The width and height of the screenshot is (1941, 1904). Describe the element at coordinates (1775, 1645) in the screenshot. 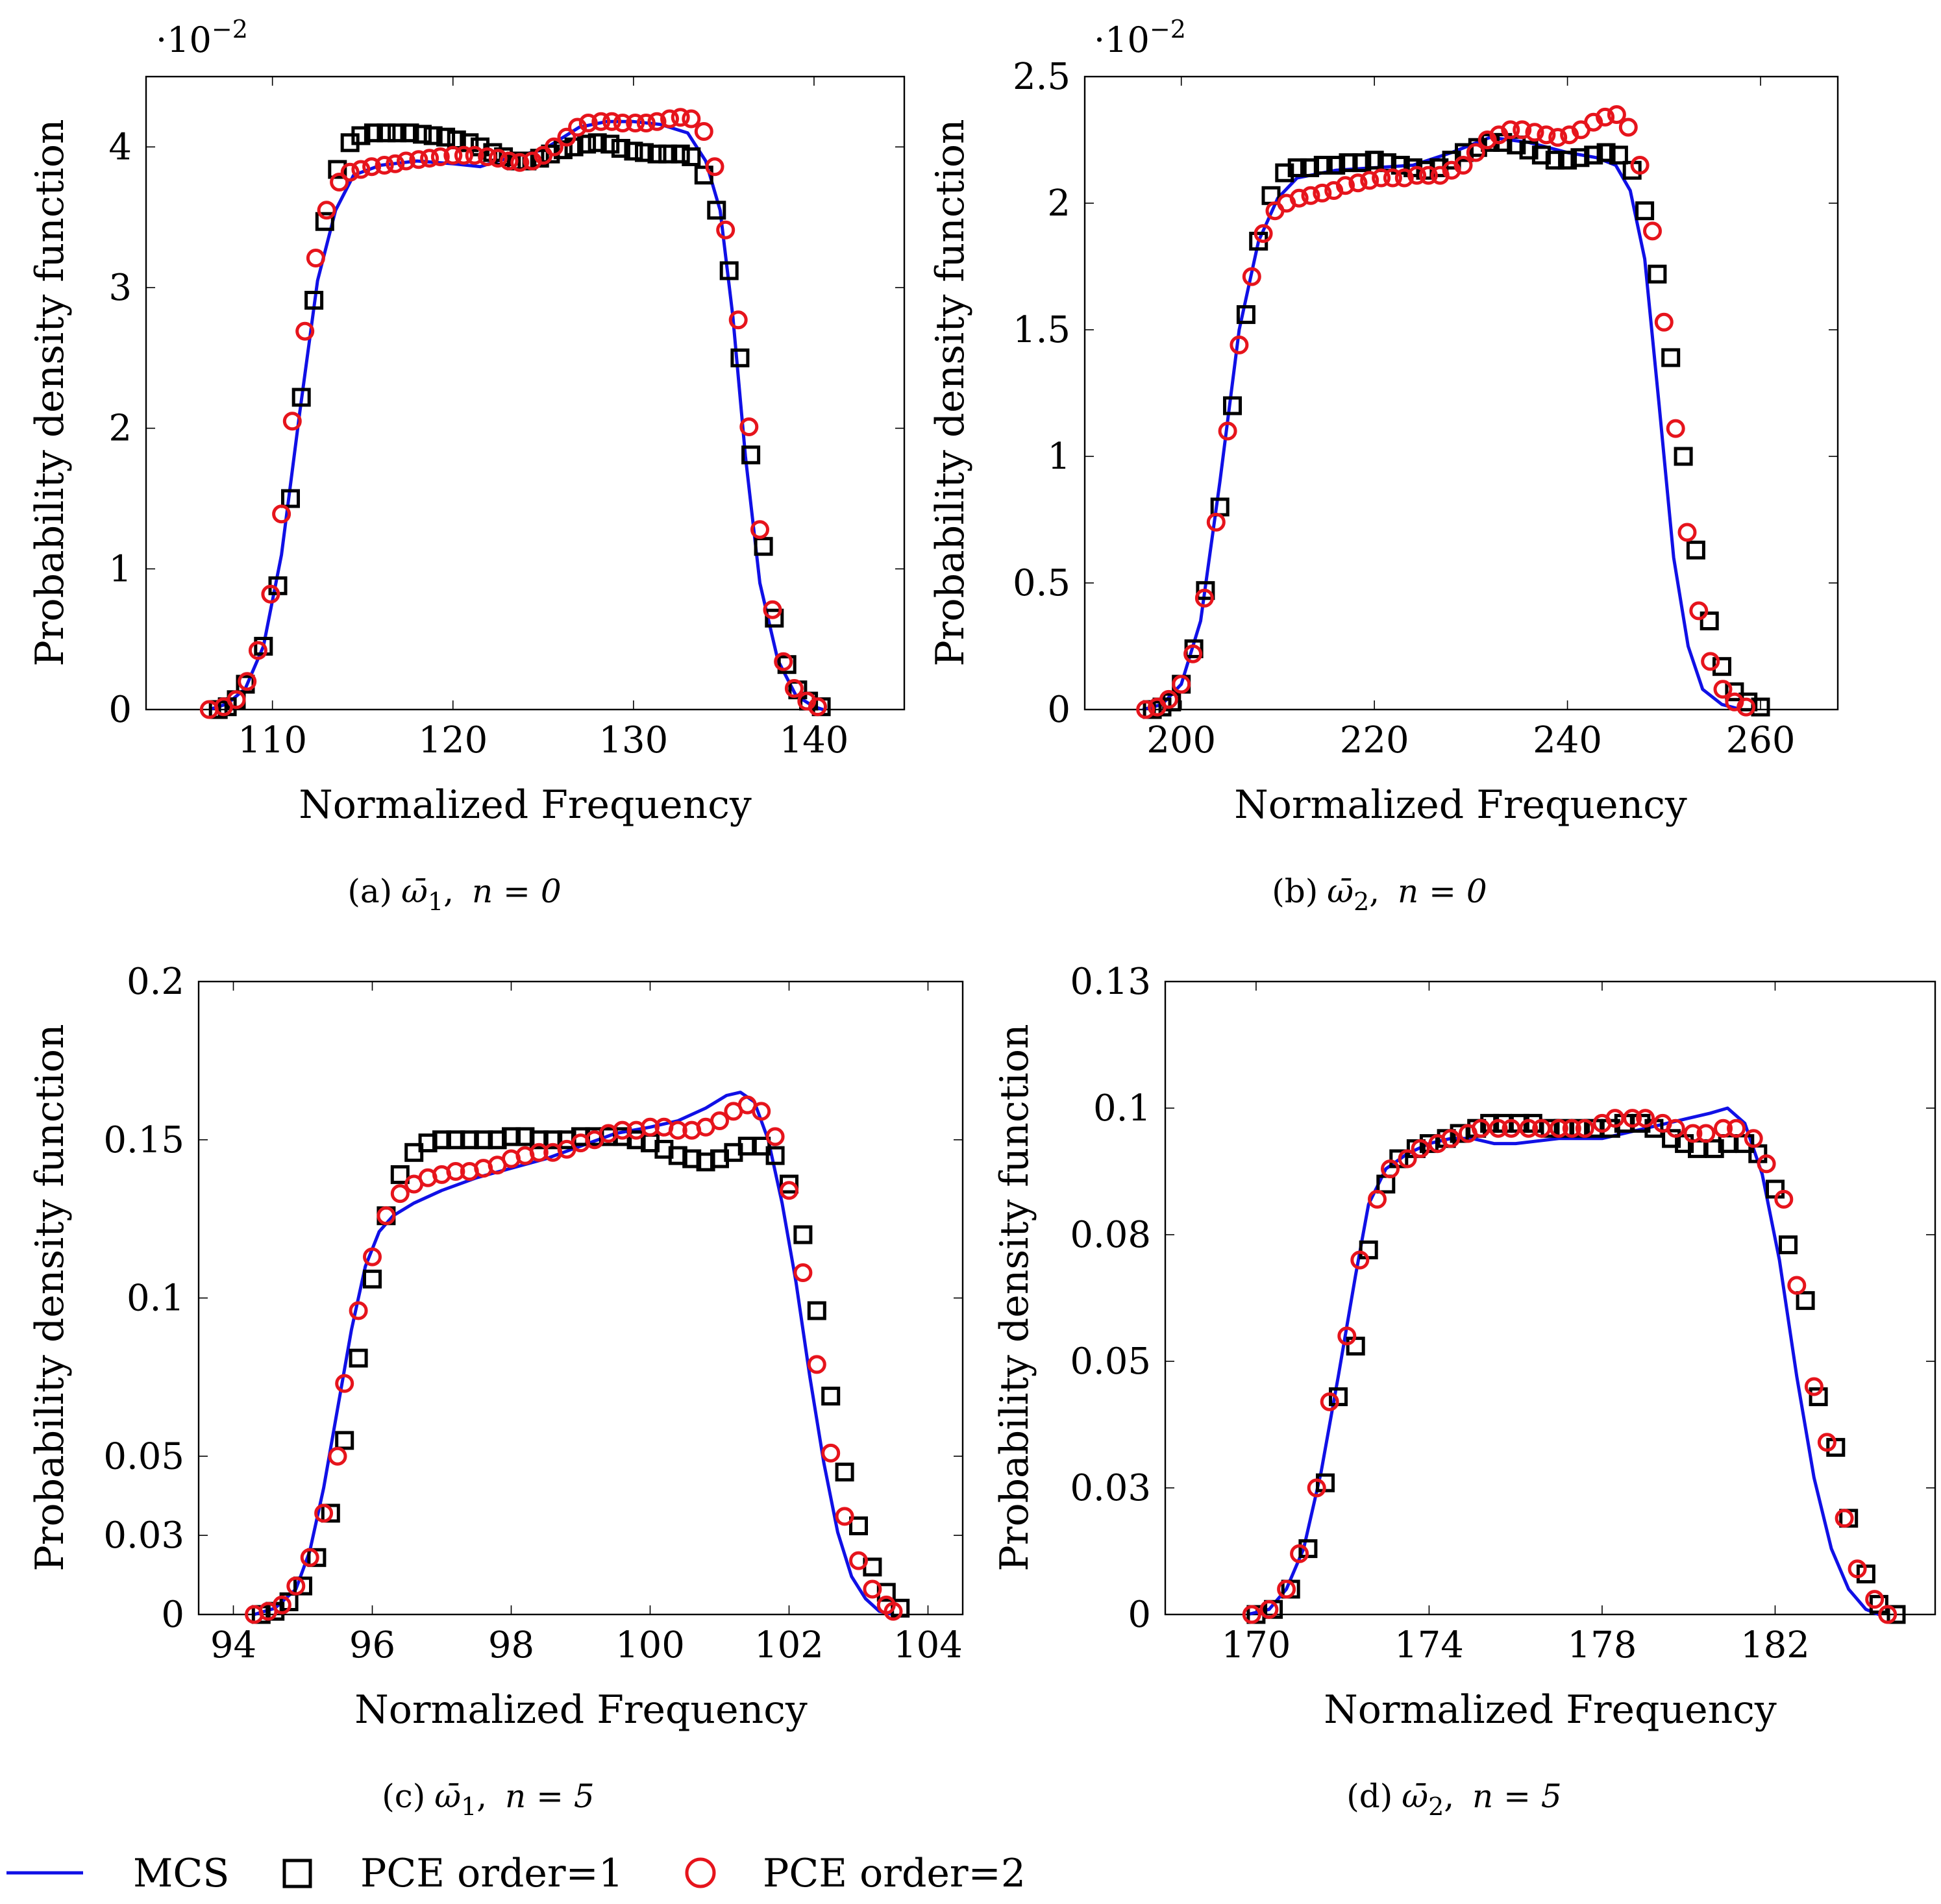

I see `x-tick-label-d-3: 182` at that location.